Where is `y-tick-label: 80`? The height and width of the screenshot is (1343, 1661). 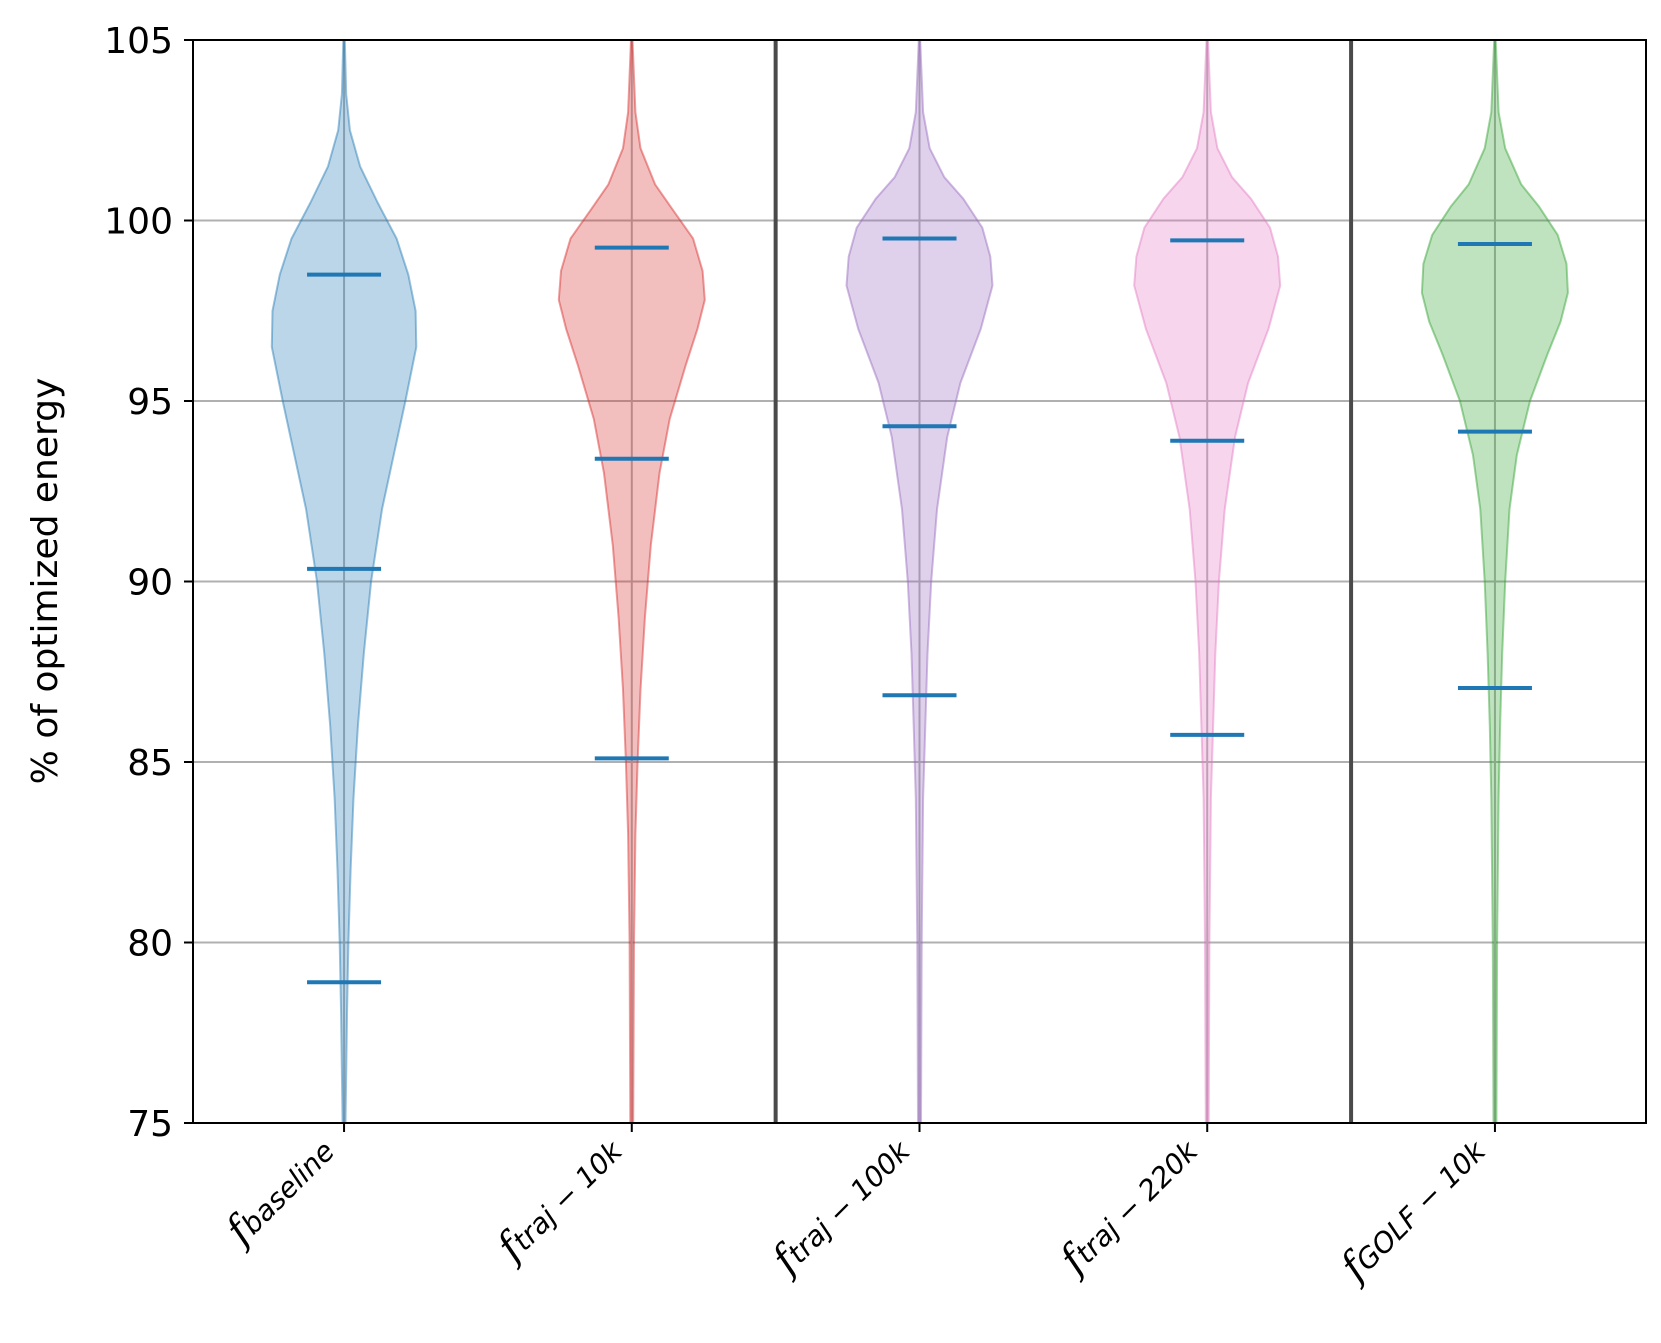
y-tick-label: 80 is located at coordinates (150, 944).